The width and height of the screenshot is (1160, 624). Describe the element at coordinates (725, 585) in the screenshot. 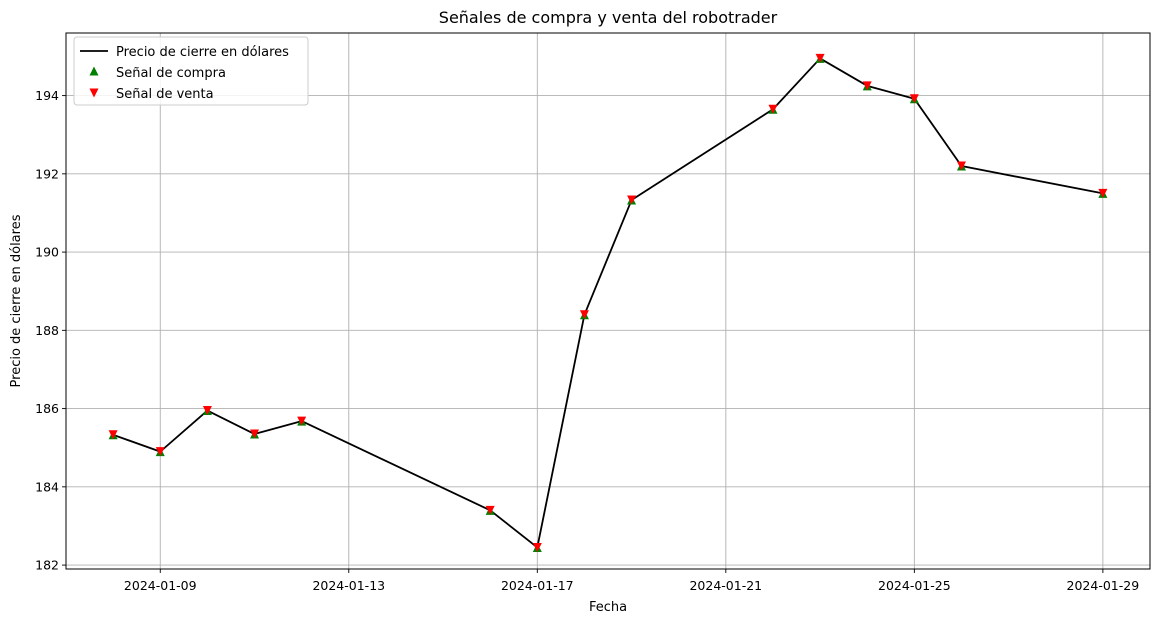

I see `x-tick-label: 2024-01-21` at that location.